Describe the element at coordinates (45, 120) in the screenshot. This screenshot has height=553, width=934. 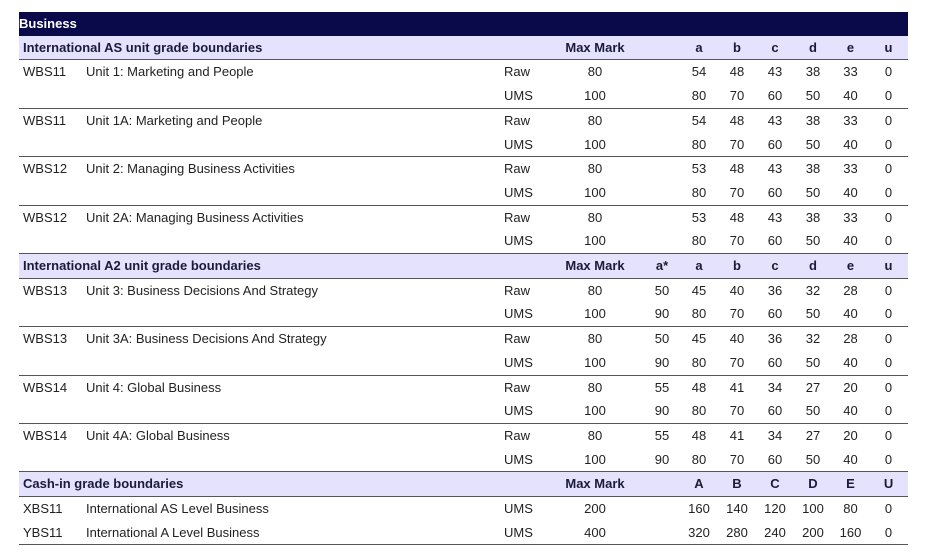
I see `unit-code: WBS11` at that location.